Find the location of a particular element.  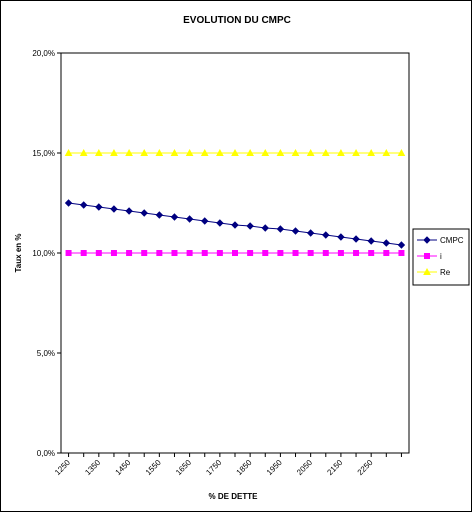

series-cmpc is located at coordinates (235, 224).